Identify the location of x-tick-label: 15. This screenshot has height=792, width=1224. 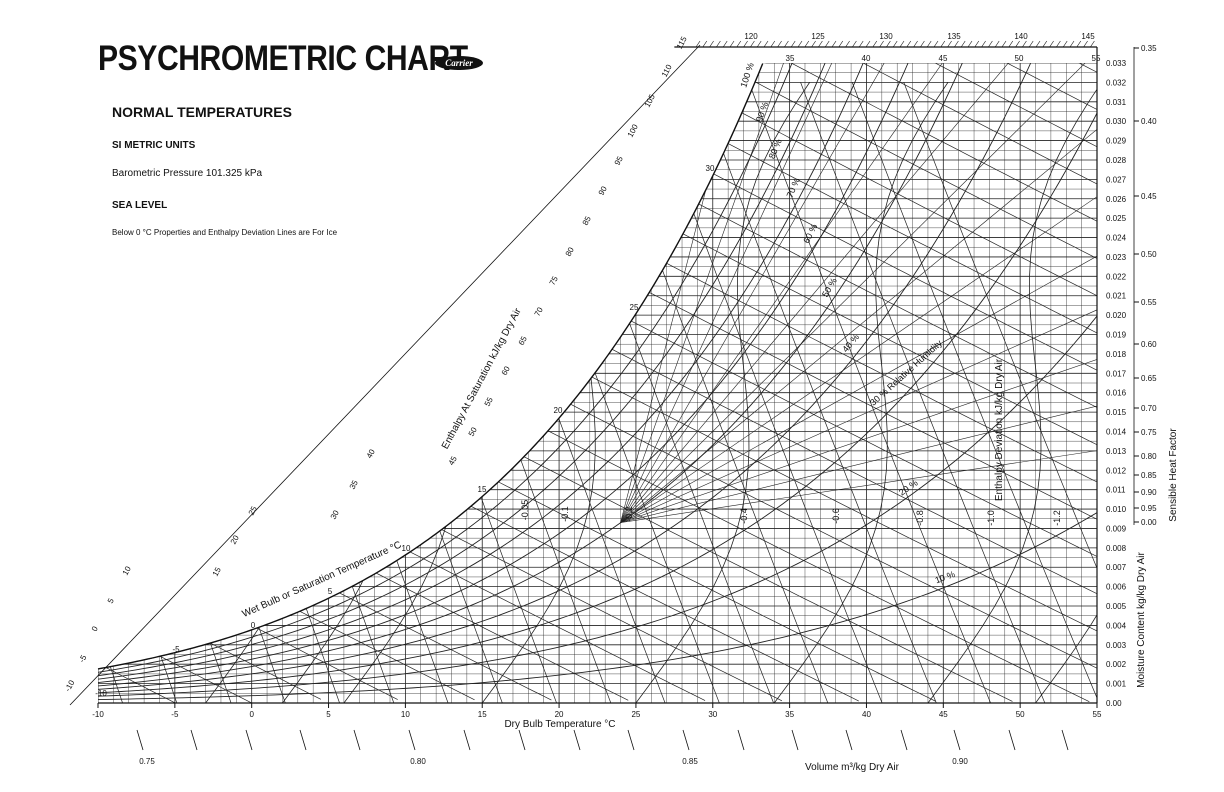
(482, 714).